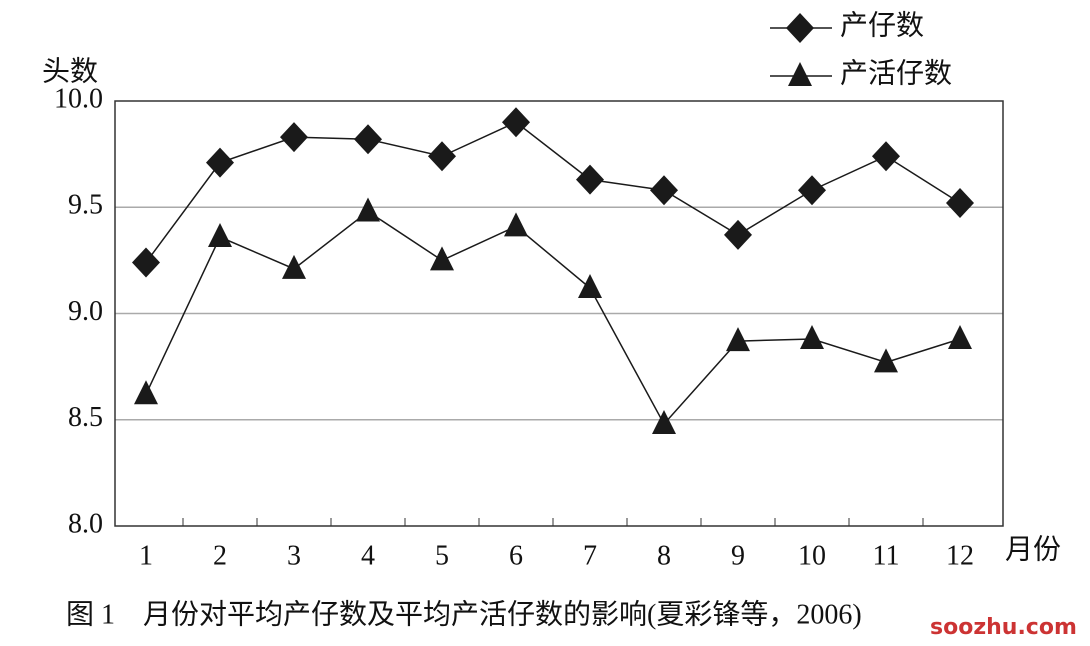 This screenshot has width=1090, height=646. I want to click on y-axis-label: 头数, so click(70, 71).